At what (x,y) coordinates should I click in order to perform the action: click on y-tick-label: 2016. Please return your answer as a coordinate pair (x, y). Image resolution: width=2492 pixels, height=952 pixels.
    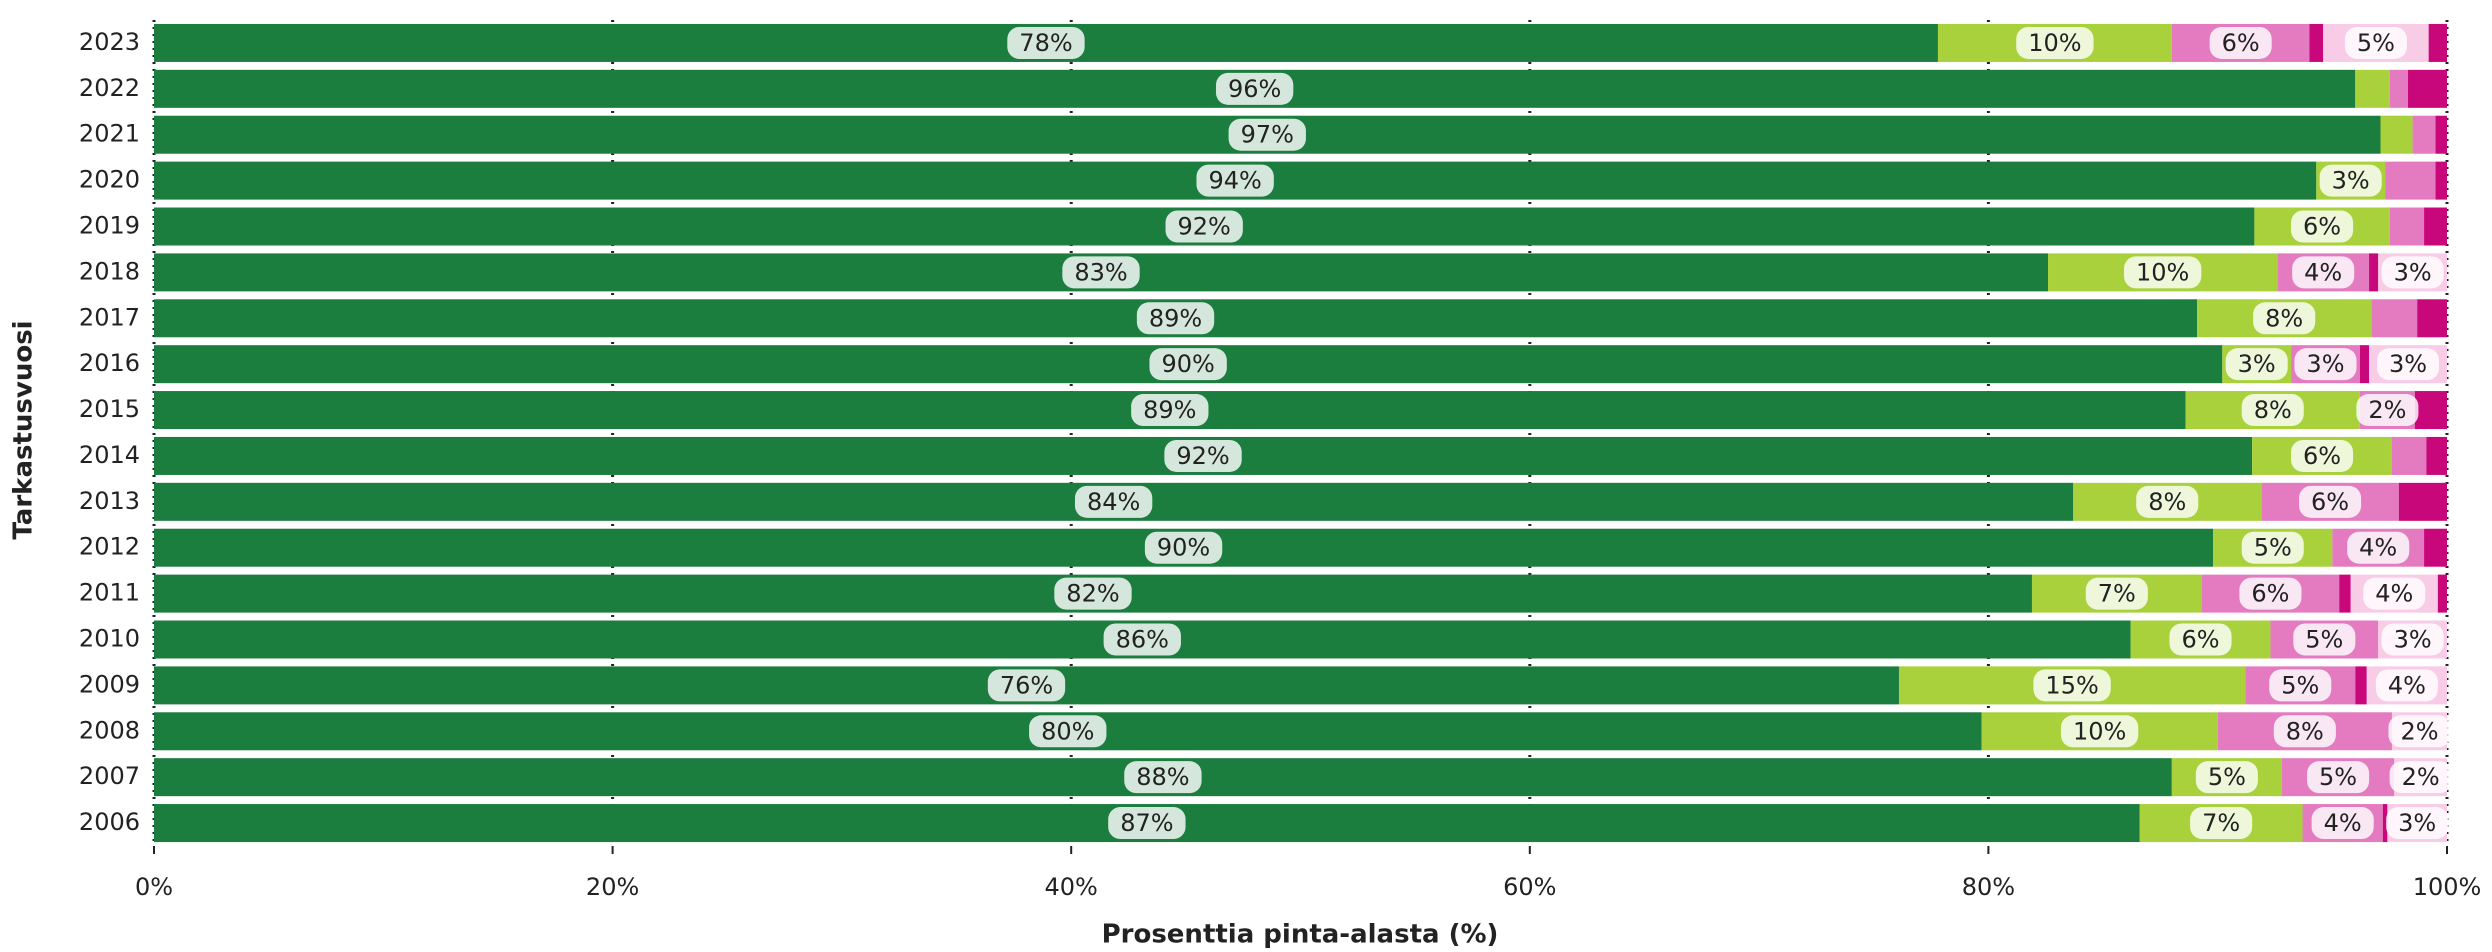
    Looking at the image, I should click on (109, 363).